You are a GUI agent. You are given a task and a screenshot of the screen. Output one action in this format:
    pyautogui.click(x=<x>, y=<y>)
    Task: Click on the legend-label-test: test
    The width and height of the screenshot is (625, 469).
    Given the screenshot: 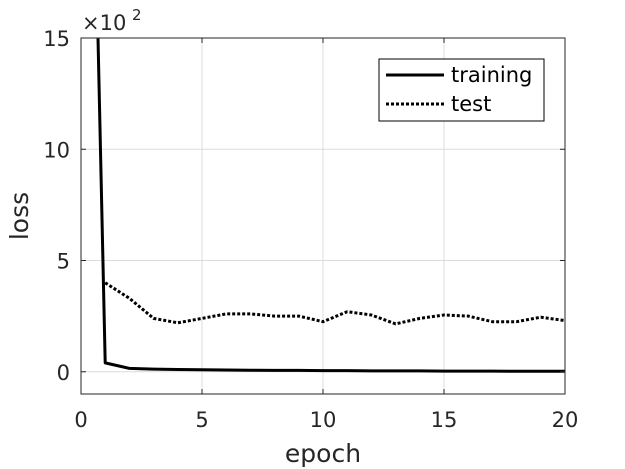 What is the action you would take?
    pyautogui.click(x=471, y=104)
    